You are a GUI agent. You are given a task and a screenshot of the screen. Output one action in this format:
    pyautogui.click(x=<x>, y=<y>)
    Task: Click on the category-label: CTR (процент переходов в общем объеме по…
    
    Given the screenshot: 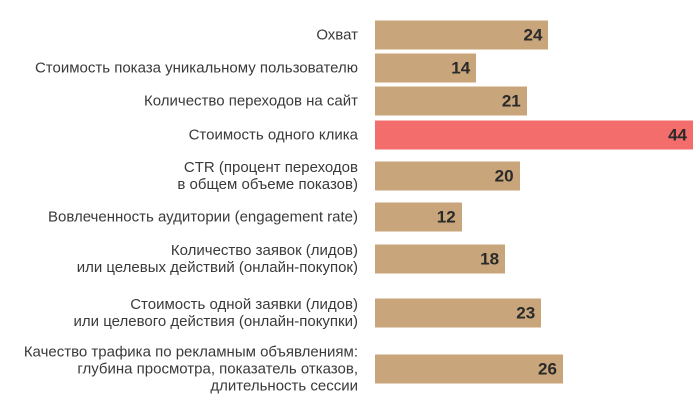 What is the action you would take?
    pyautogui.click(x=267, y=176)
    